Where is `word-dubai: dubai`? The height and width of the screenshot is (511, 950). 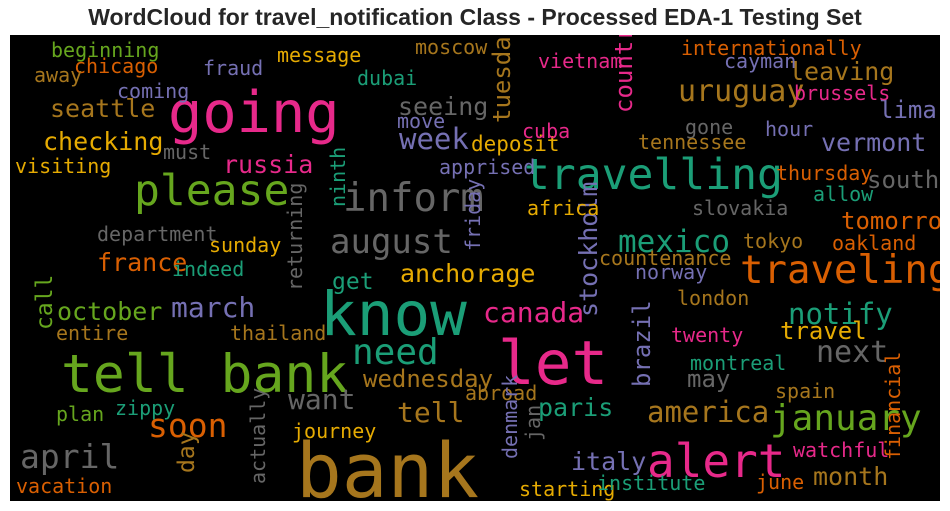
word-dubai: dubai is located at coordinates (387, 78).